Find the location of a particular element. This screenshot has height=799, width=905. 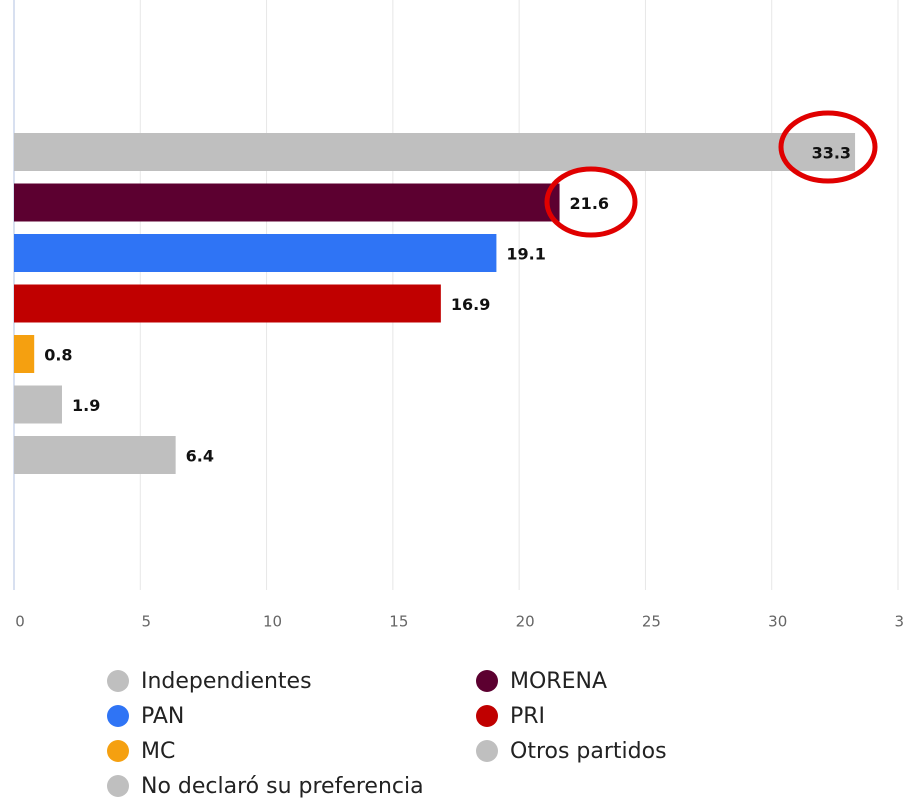

x-tick-label: 0 is located at coordinates (20, 622).